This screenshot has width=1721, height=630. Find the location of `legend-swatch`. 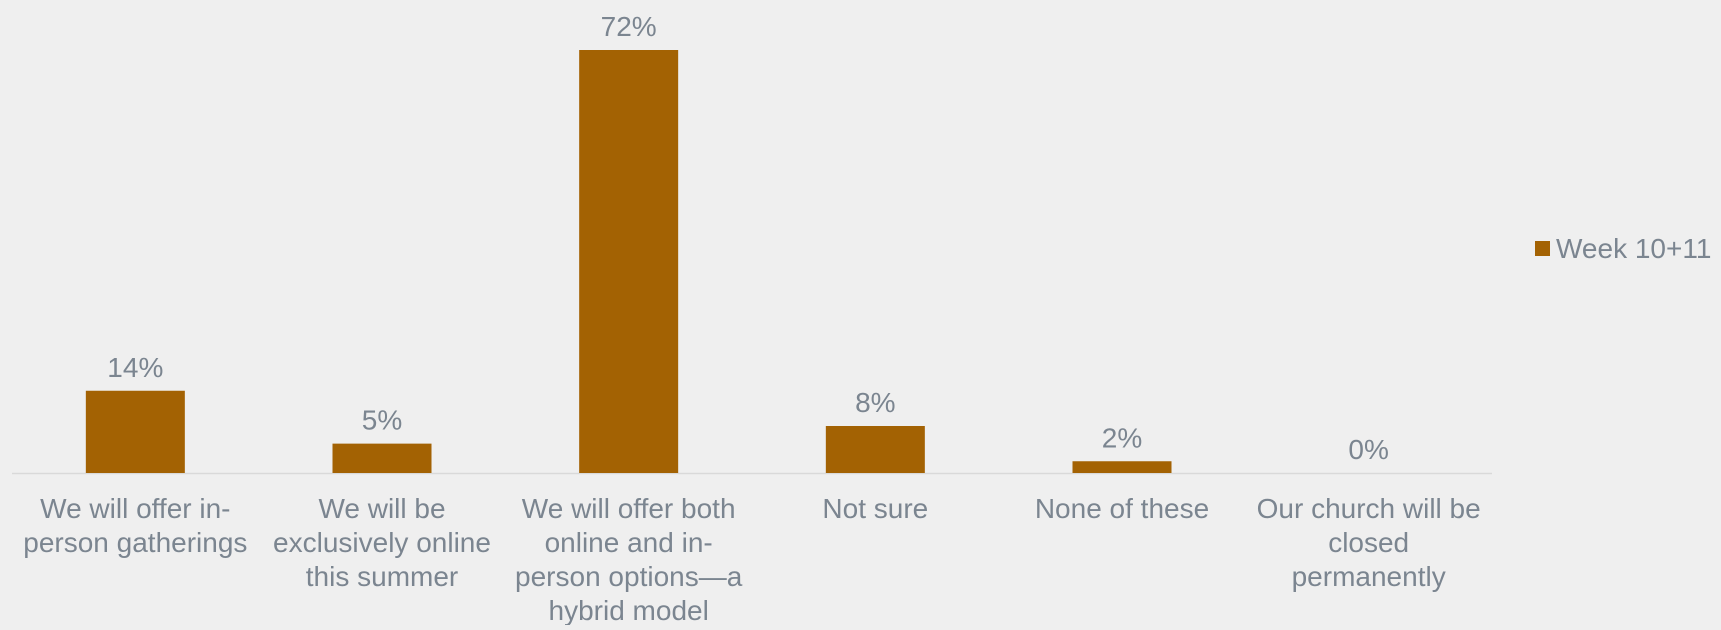

legend-swatch is located at coordinates (1542, 248).